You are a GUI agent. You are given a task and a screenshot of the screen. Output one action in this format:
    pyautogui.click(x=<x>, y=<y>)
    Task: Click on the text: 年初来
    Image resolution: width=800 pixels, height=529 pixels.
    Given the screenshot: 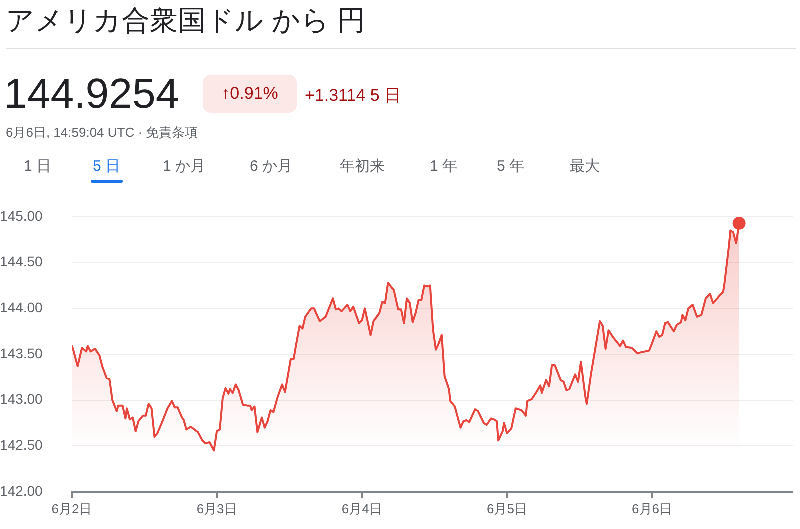 What is the action you would take?
    pyautogui.click(x=362, y=166)
    